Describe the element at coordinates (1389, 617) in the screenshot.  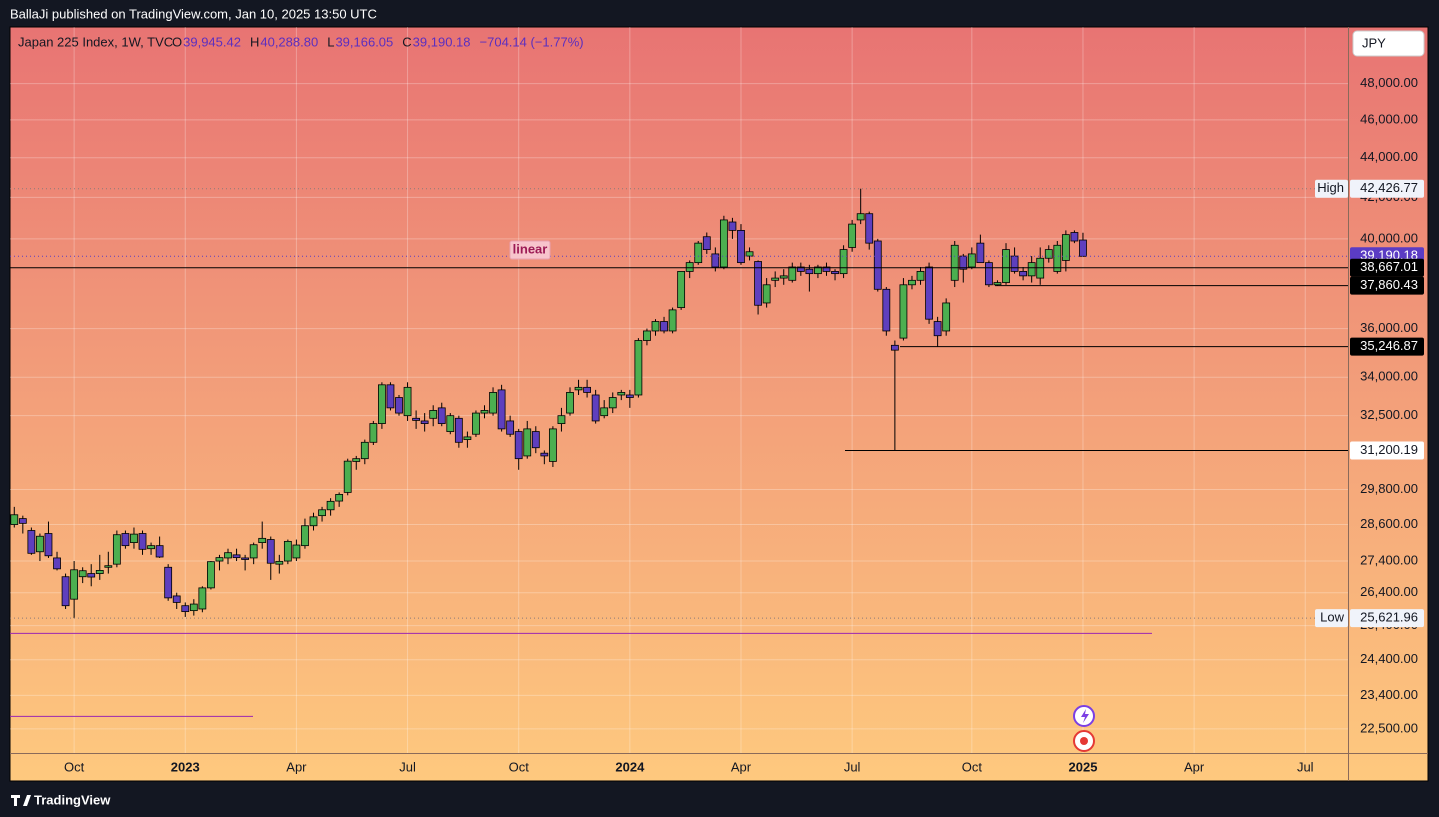
I see `price-label: 25,621.96` at that location.